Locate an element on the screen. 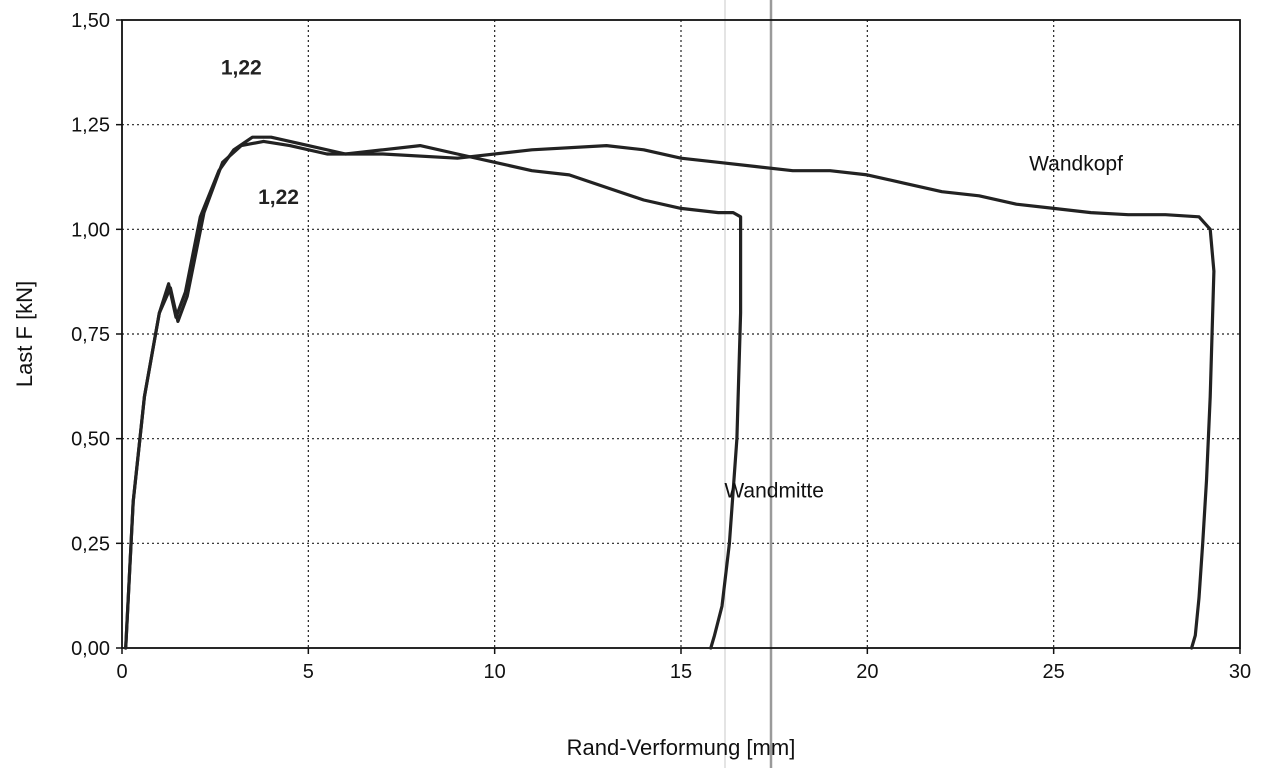 This screenshot has height=768, width=1273. x-tick-labels: 0 5 10 15 20 25 30 is located at coordinates (683, 672).